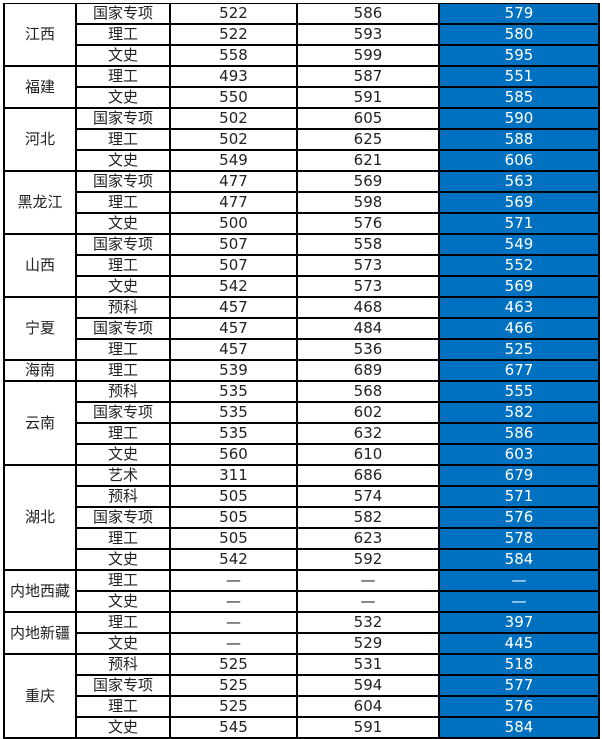 Image resolution: width=602 pixels, height=739 pixels. What do you see at coordinates (368, 517) in the screenshot?
I see `score-cell: 582` at bounding box center [368, 517].